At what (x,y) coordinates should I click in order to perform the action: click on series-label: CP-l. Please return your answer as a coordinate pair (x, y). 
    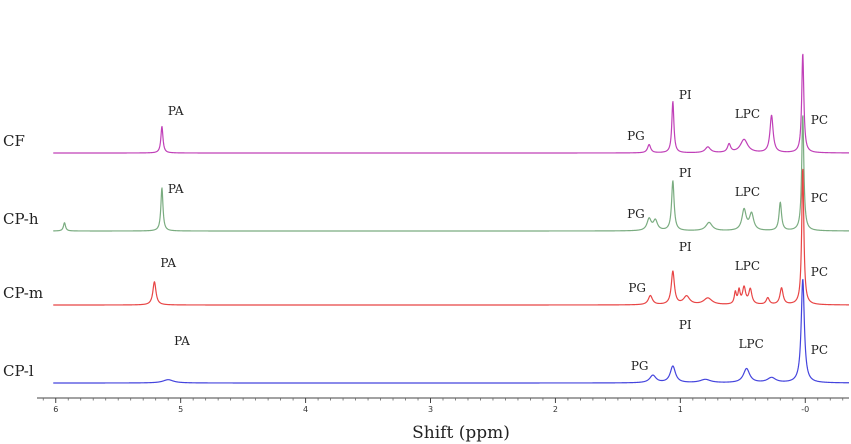
    Looking at the image, I should click on (18, 371).